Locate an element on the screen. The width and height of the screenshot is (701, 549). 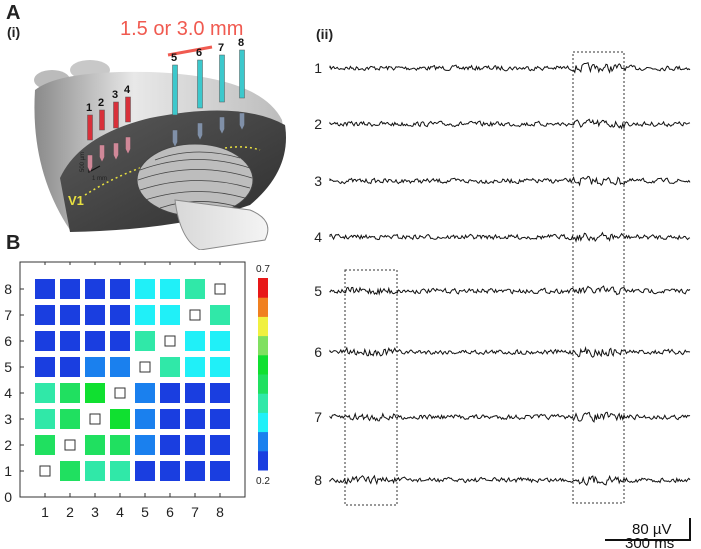
distance-bar is located at coordinates (190, 51).